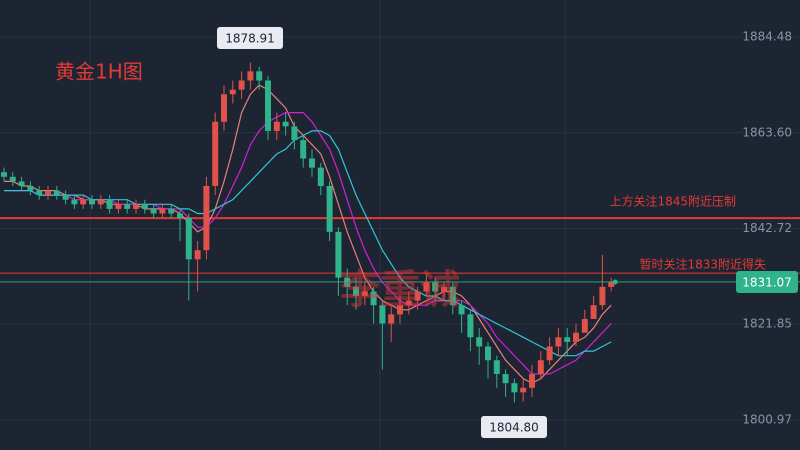 Image resolution: width=800 pixels, height=450 pixels. Describe the element at coordinates (672, 201) in the screenshot. I see `level-label: 上方关注1845附近压制` at that location.